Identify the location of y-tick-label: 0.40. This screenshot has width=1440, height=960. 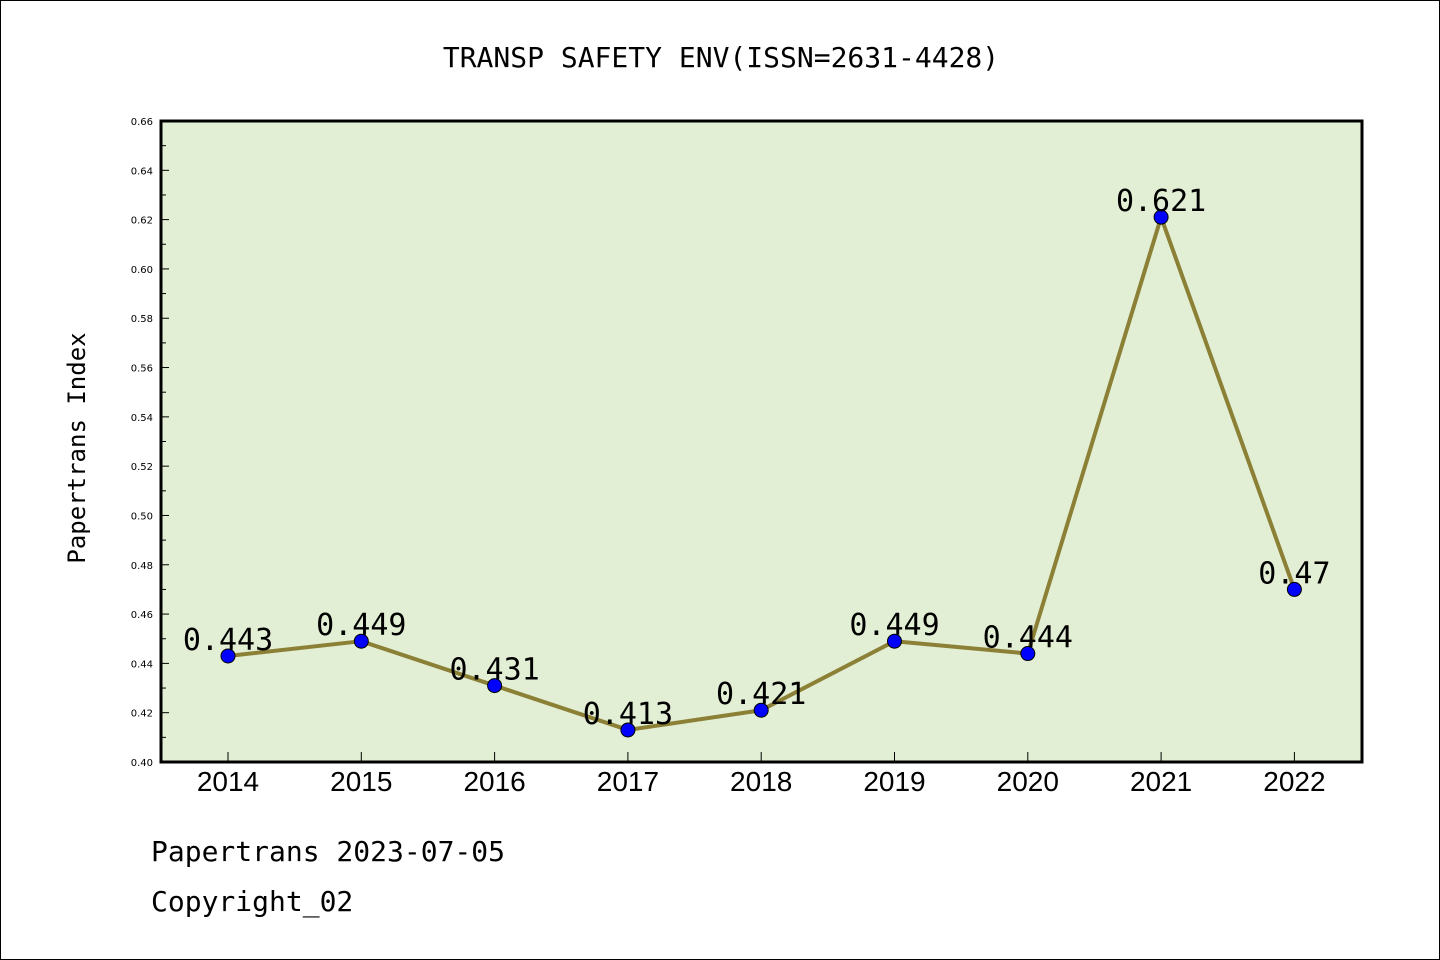
(142, 763).